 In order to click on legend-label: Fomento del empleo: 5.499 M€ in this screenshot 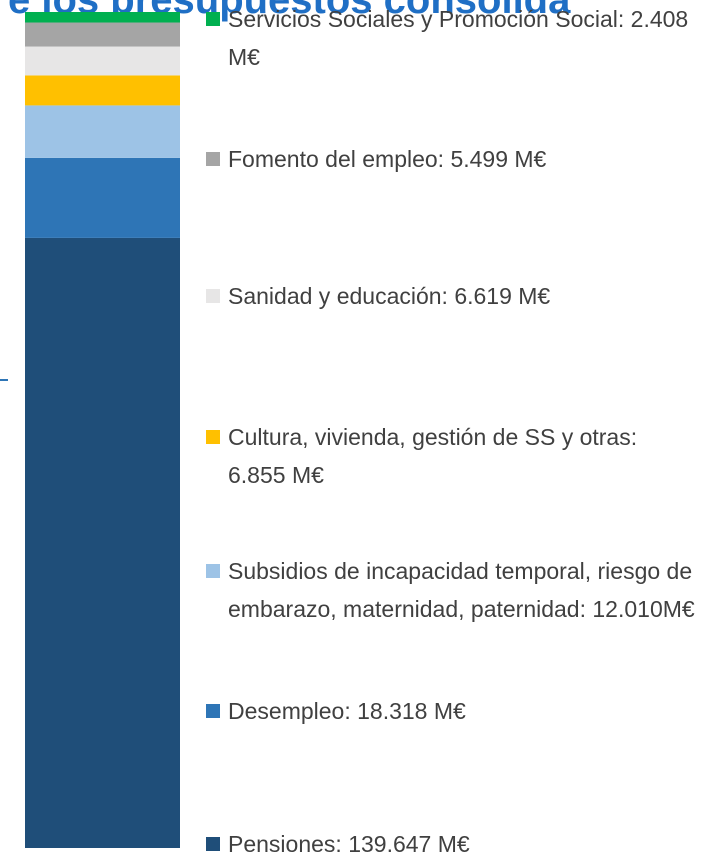, I will do `click(387, 159)`.